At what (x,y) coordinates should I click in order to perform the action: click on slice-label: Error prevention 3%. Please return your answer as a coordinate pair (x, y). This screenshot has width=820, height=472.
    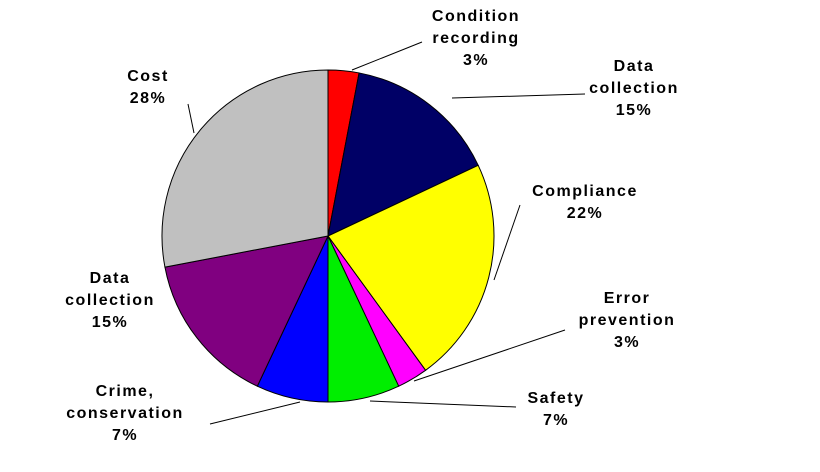
    Looking at the image, I should click on (627, 321).